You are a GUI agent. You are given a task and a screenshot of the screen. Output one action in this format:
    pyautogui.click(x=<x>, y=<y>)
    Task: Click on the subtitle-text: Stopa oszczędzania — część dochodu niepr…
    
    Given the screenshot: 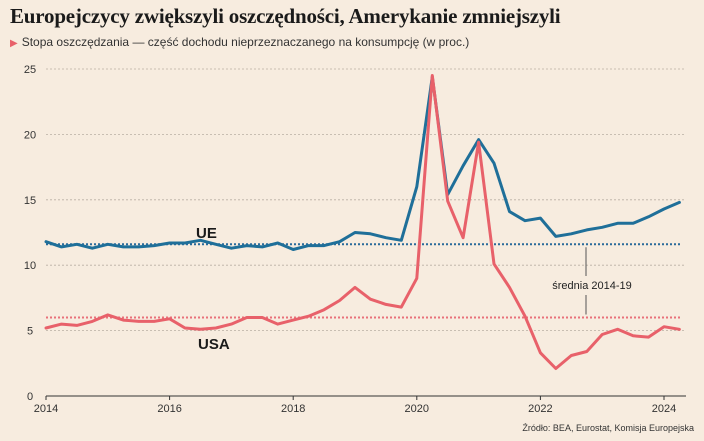 What is the action you would take?
    pyautogui.click(x=245, y=42)
    